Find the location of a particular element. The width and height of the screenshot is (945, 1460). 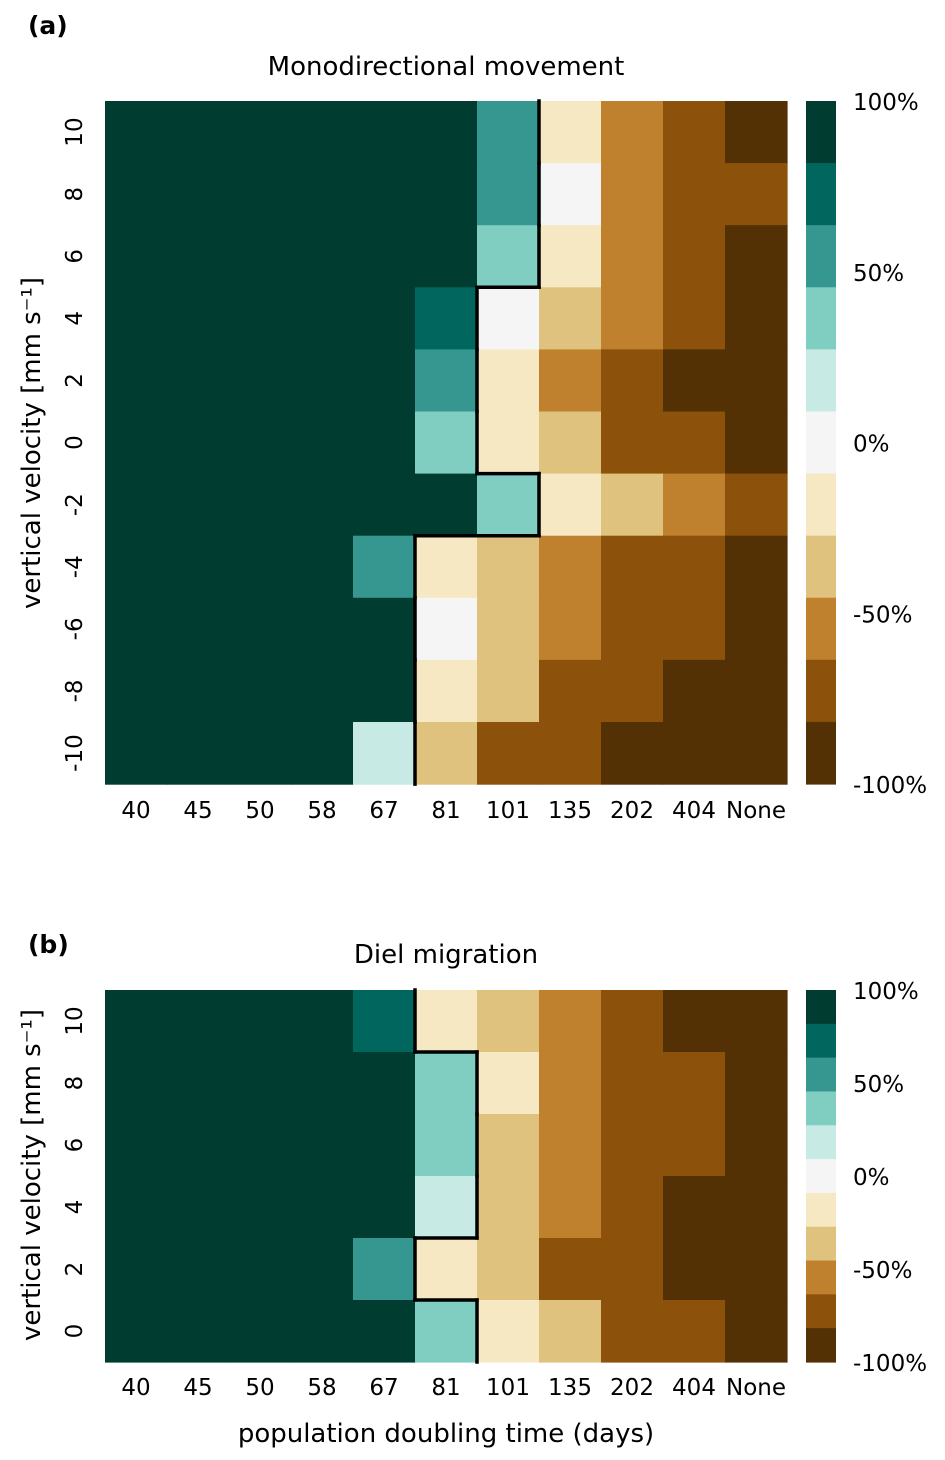

y-tick-label: 6 is located at coordinates (75, 1145).